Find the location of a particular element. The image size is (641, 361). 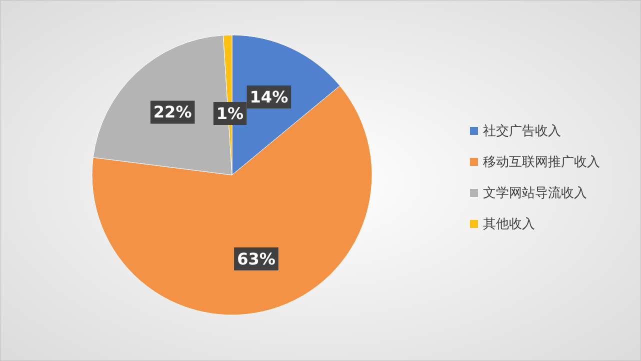

data-label: 22% is located at coordinates (172, 112).